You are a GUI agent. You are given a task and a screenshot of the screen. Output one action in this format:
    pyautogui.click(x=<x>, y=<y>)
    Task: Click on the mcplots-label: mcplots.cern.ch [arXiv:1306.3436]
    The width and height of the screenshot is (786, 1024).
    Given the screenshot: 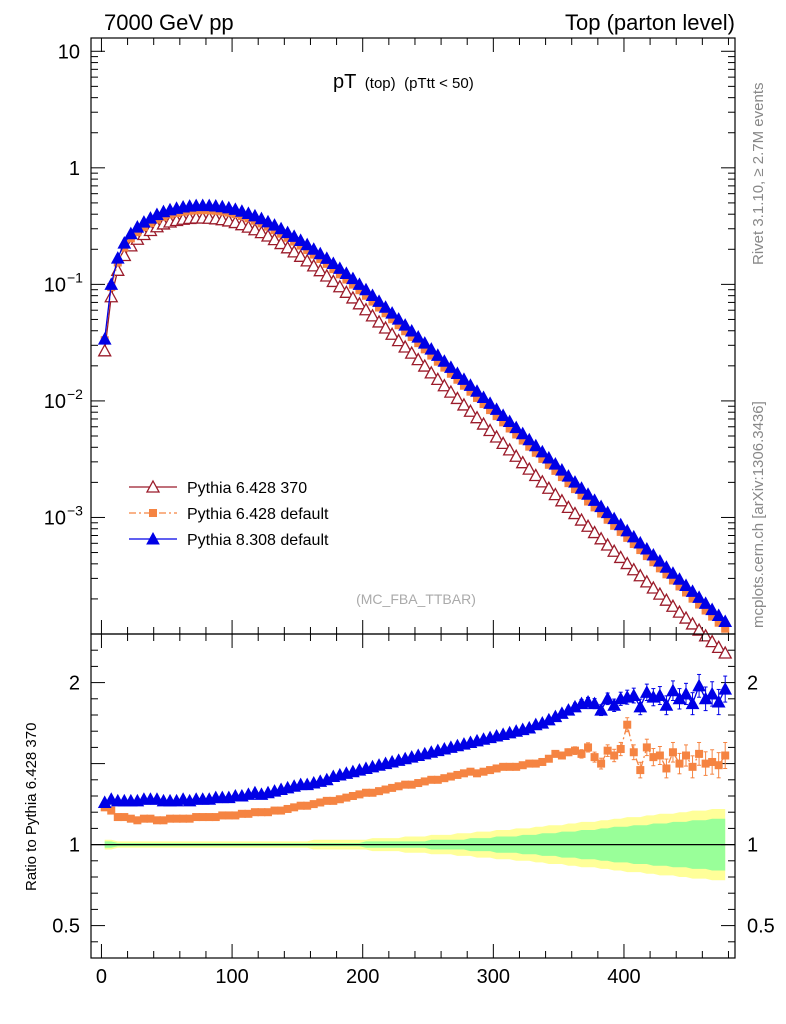 What is the action you would take?
    pyautogui.click(x=758, y=514)
    